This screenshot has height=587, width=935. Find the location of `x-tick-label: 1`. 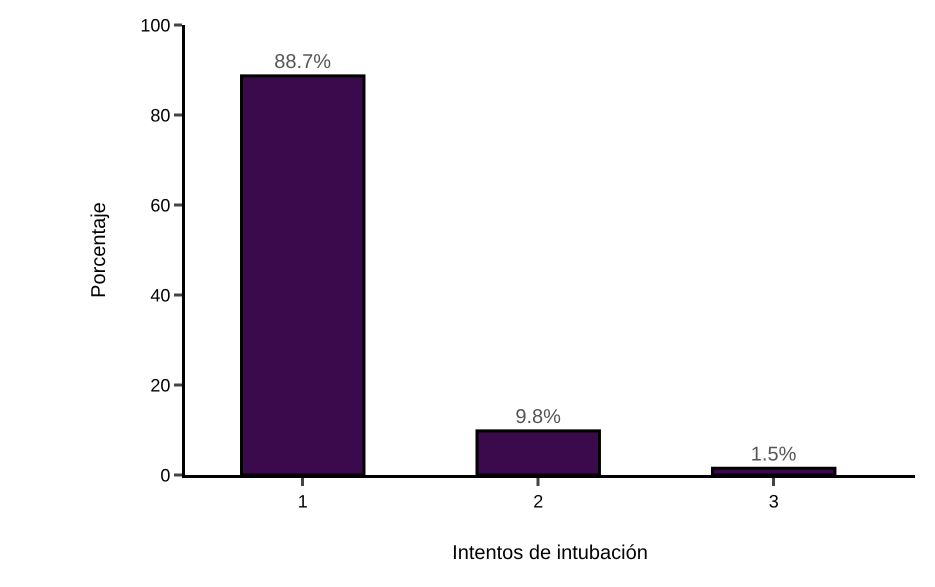

x-tick-label: 1 is located at coordinates (303, 502).